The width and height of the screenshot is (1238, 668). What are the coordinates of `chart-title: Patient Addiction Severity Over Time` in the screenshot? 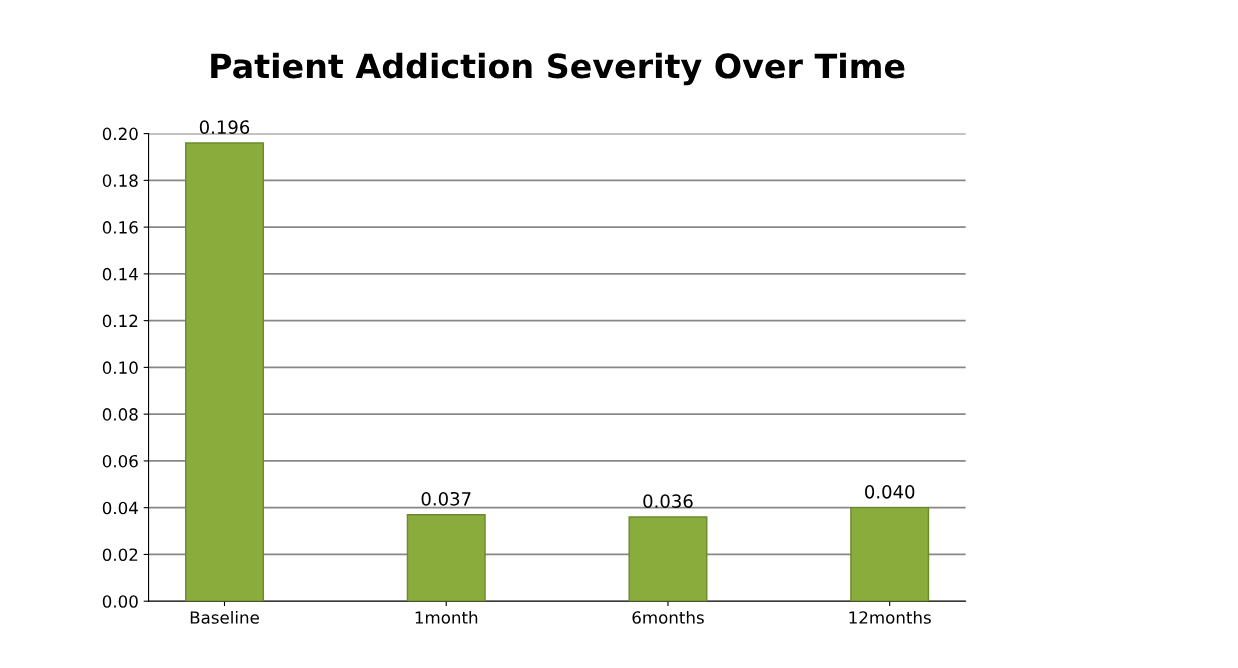 It's located at (558, 69).